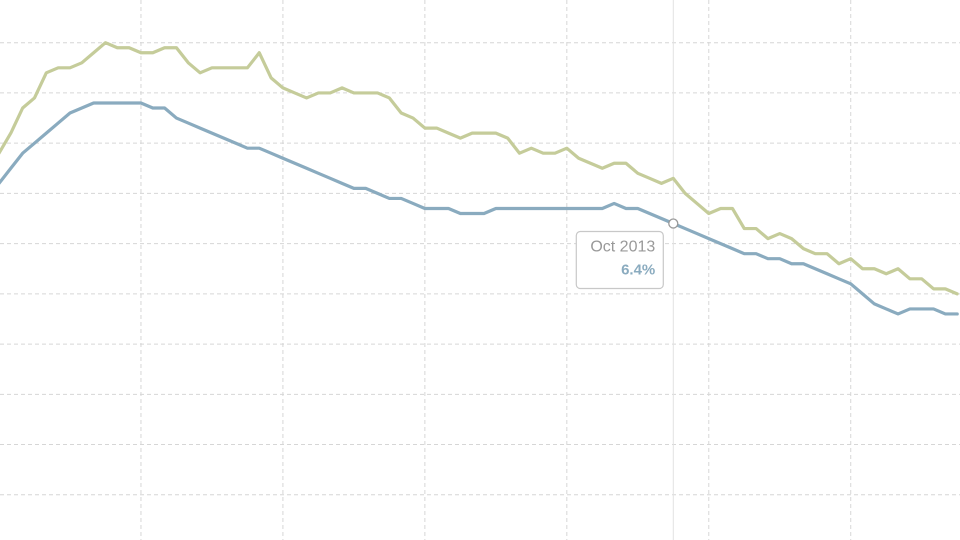 The height and width of the screenshot is (540, 960). I want to click on tooltip-value: 6.4%, so click(638, 270).